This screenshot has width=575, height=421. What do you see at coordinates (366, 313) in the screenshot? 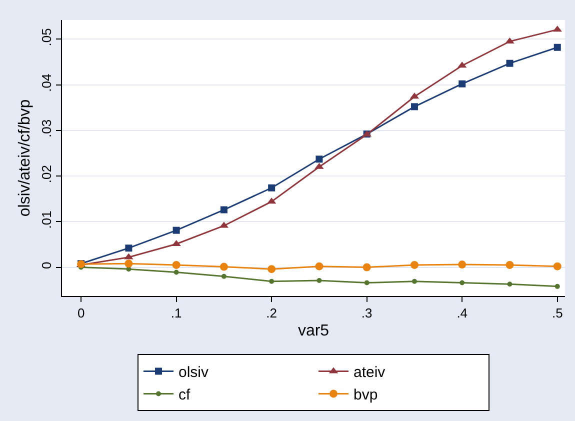
I see `x-tick-label: .3` at bounding box center [366, 313].